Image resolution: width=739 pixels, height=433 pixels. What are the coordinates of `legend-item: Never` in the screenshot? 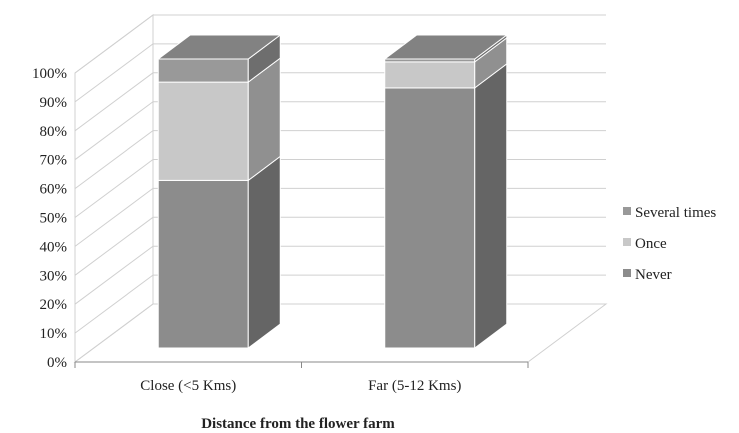 It's located at (647, 275).